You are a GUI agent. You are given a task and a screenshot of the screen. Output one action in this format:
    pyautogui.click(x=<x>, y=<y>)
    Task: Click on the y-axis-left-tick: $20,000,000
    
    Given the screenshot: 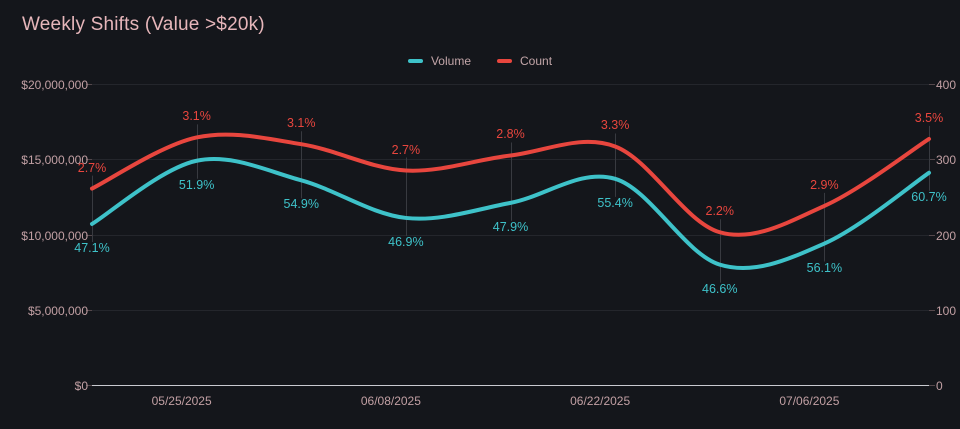 What is the action you would take?
    pyautogui.click(x=54, y=84)
    